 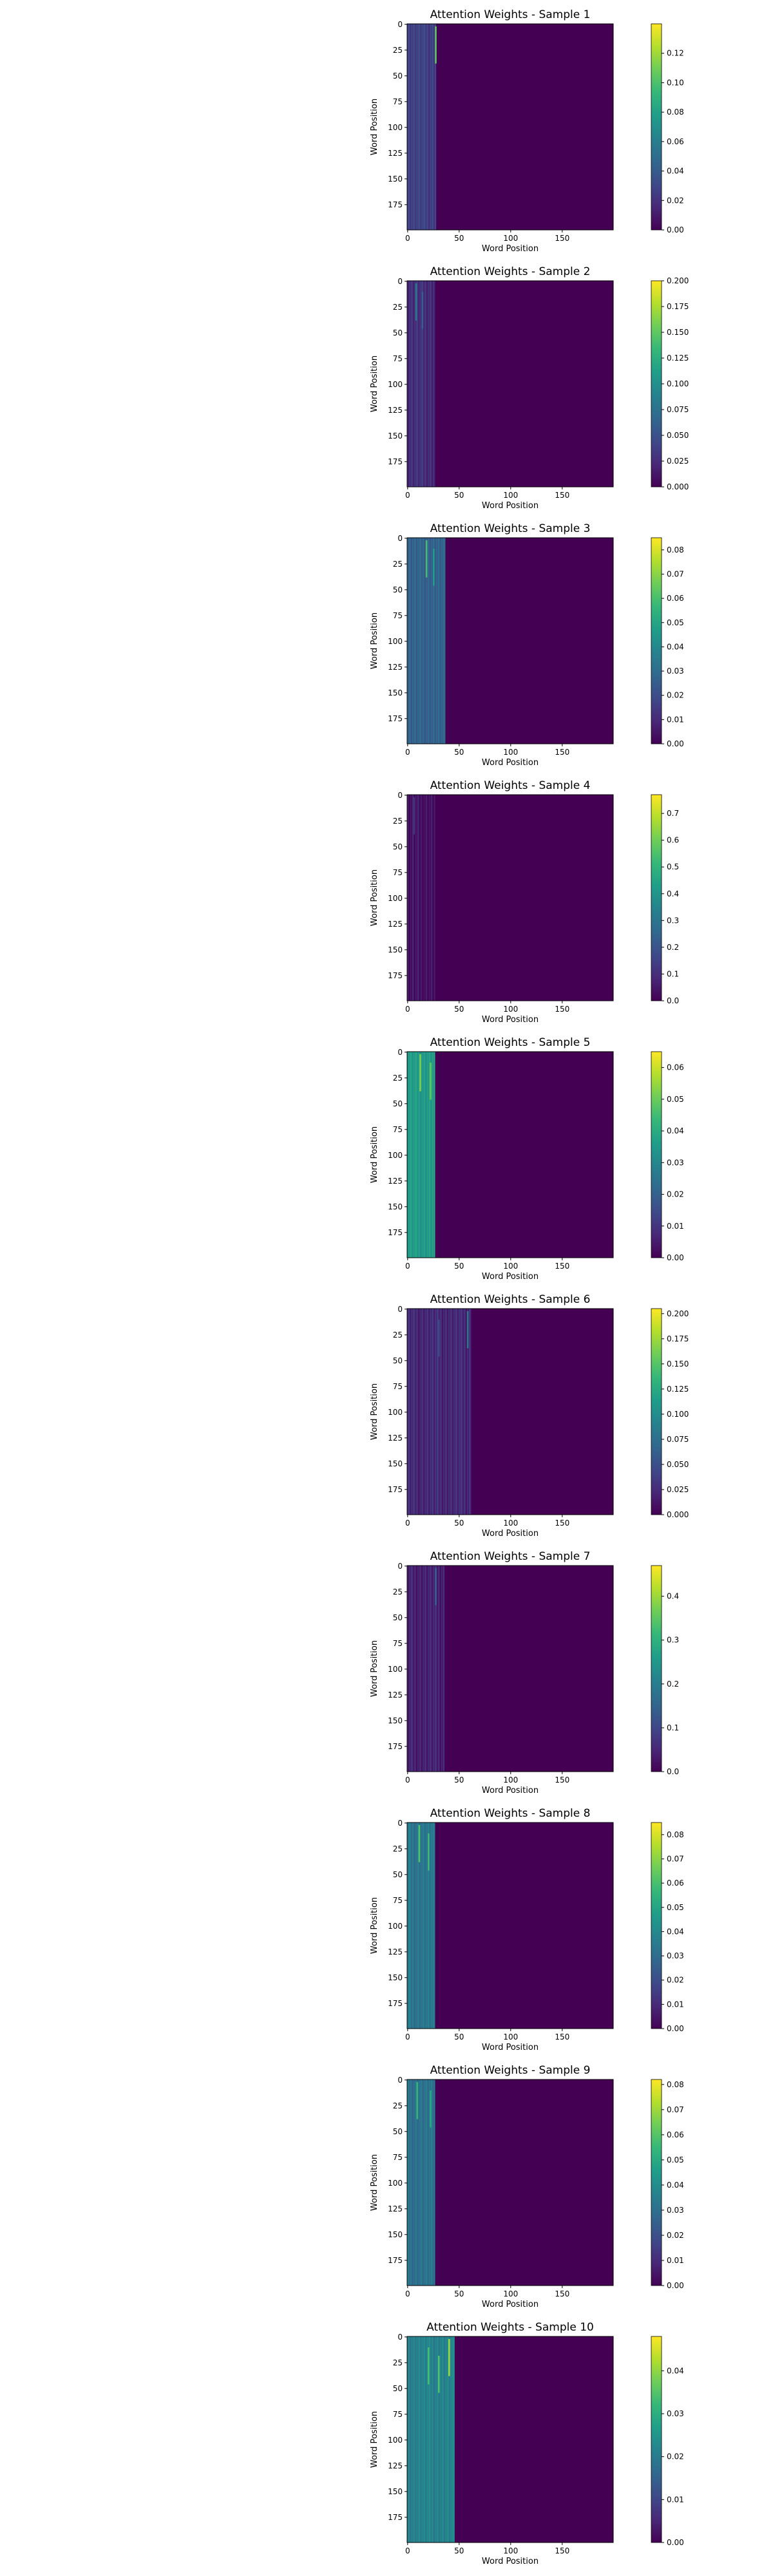 What do you see at coordinates (675, 1130) in the screenshot?
I see `colorbar-tick-label: 0.04` at bounding box center [675, 1130].